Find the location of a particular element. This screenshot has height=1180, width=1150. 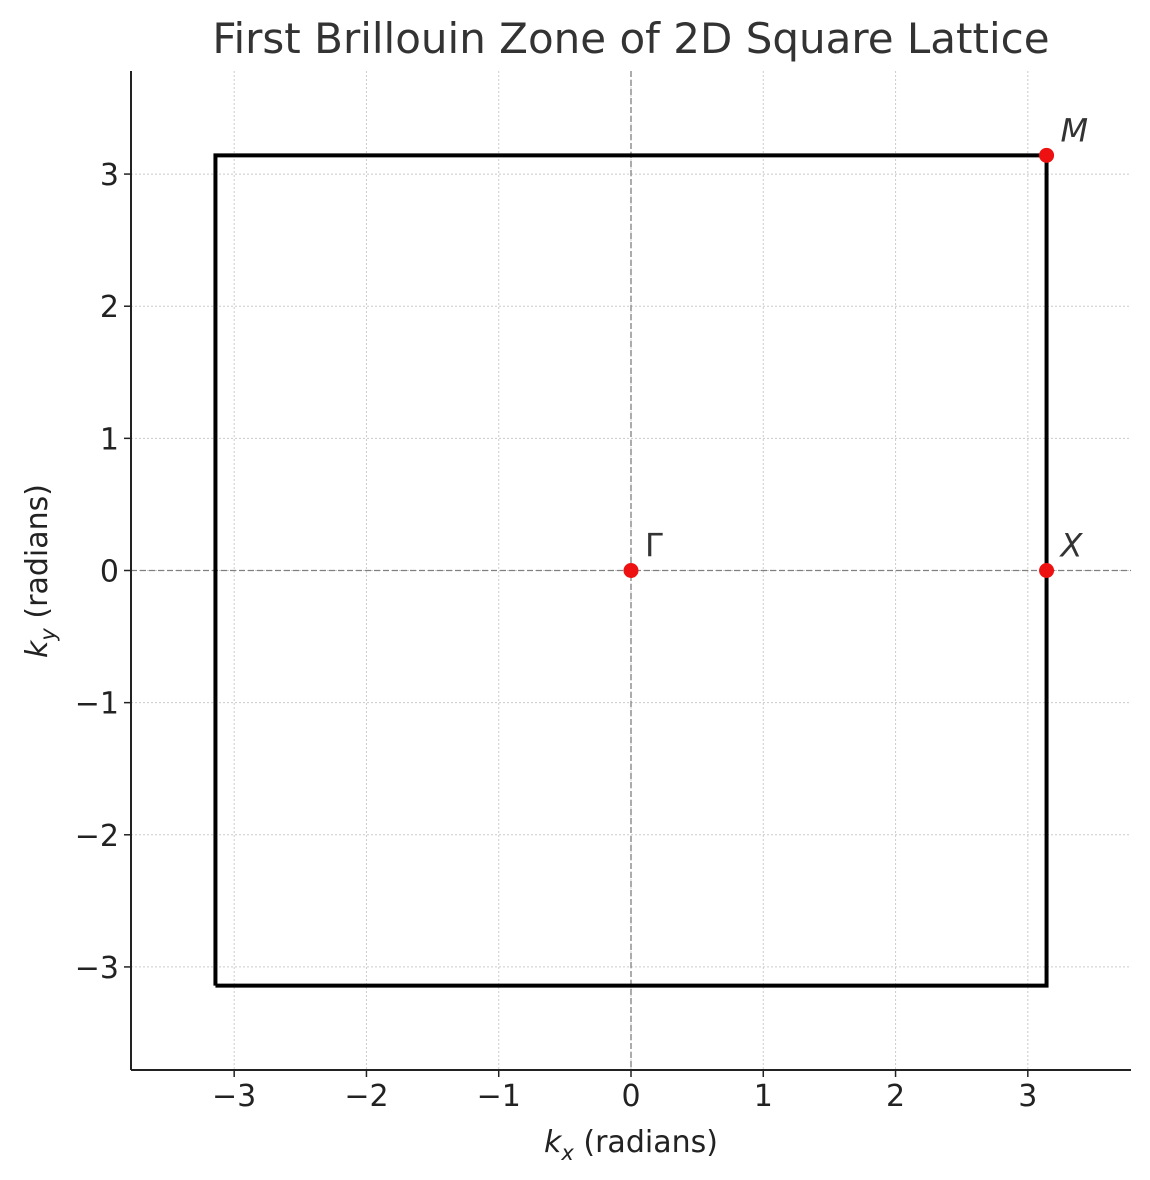

y-tick-label: 1 is located at coordinates (109, 439).